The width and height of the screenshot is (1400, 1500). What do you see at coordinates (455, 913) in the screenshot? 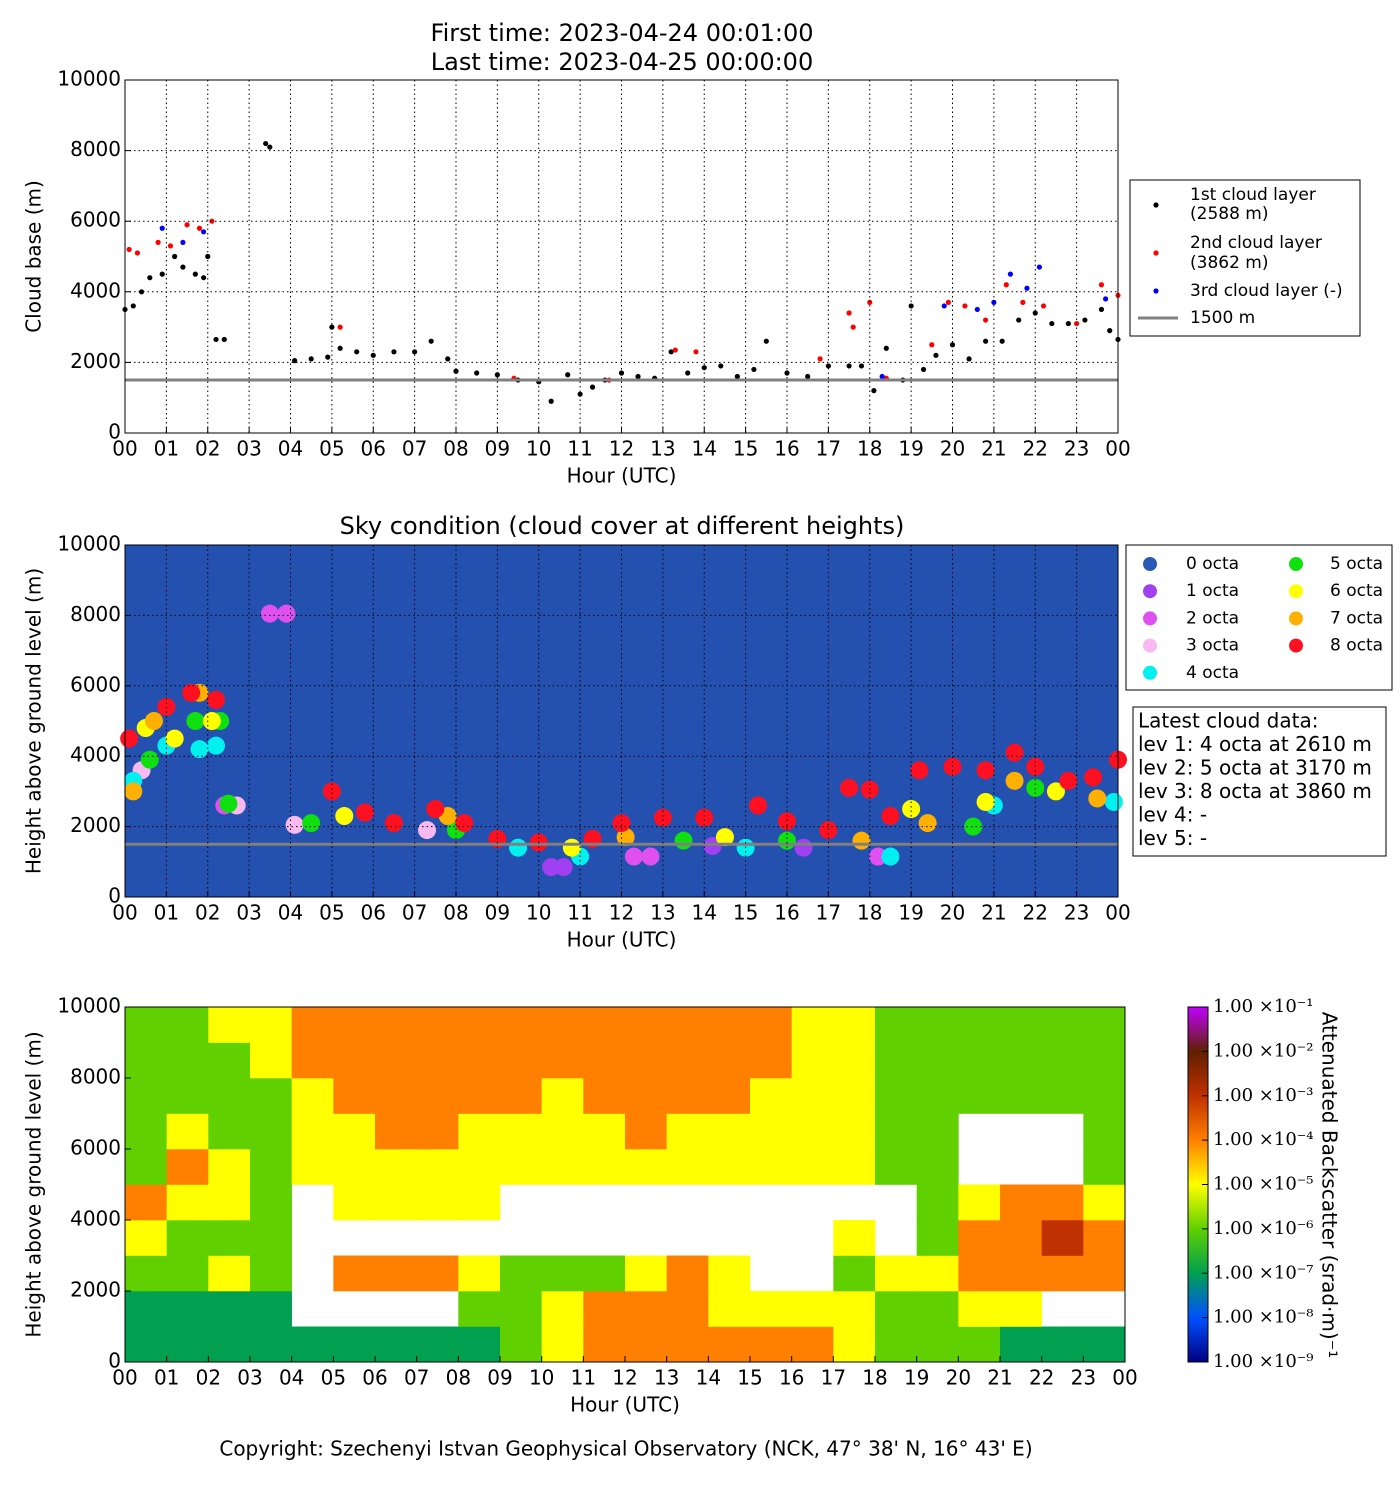
I see `x-tick-label: 08` at bounding box center [455, 913].